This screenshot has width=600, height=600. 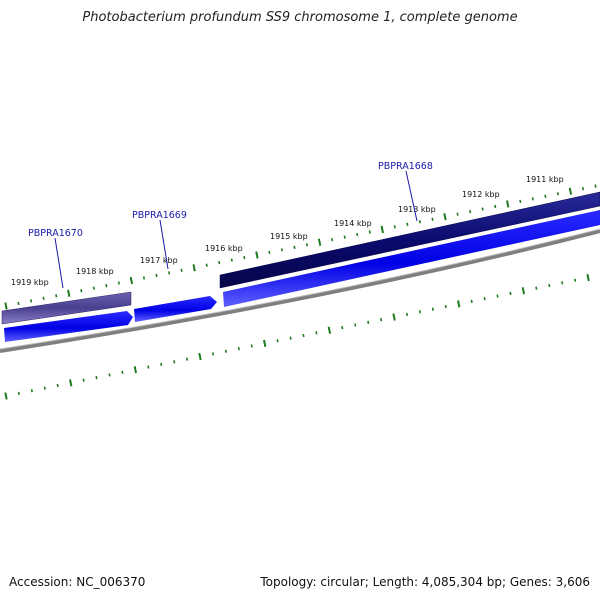 I want to click on leader-line-pbpra1668, so click(x=411, y=196).